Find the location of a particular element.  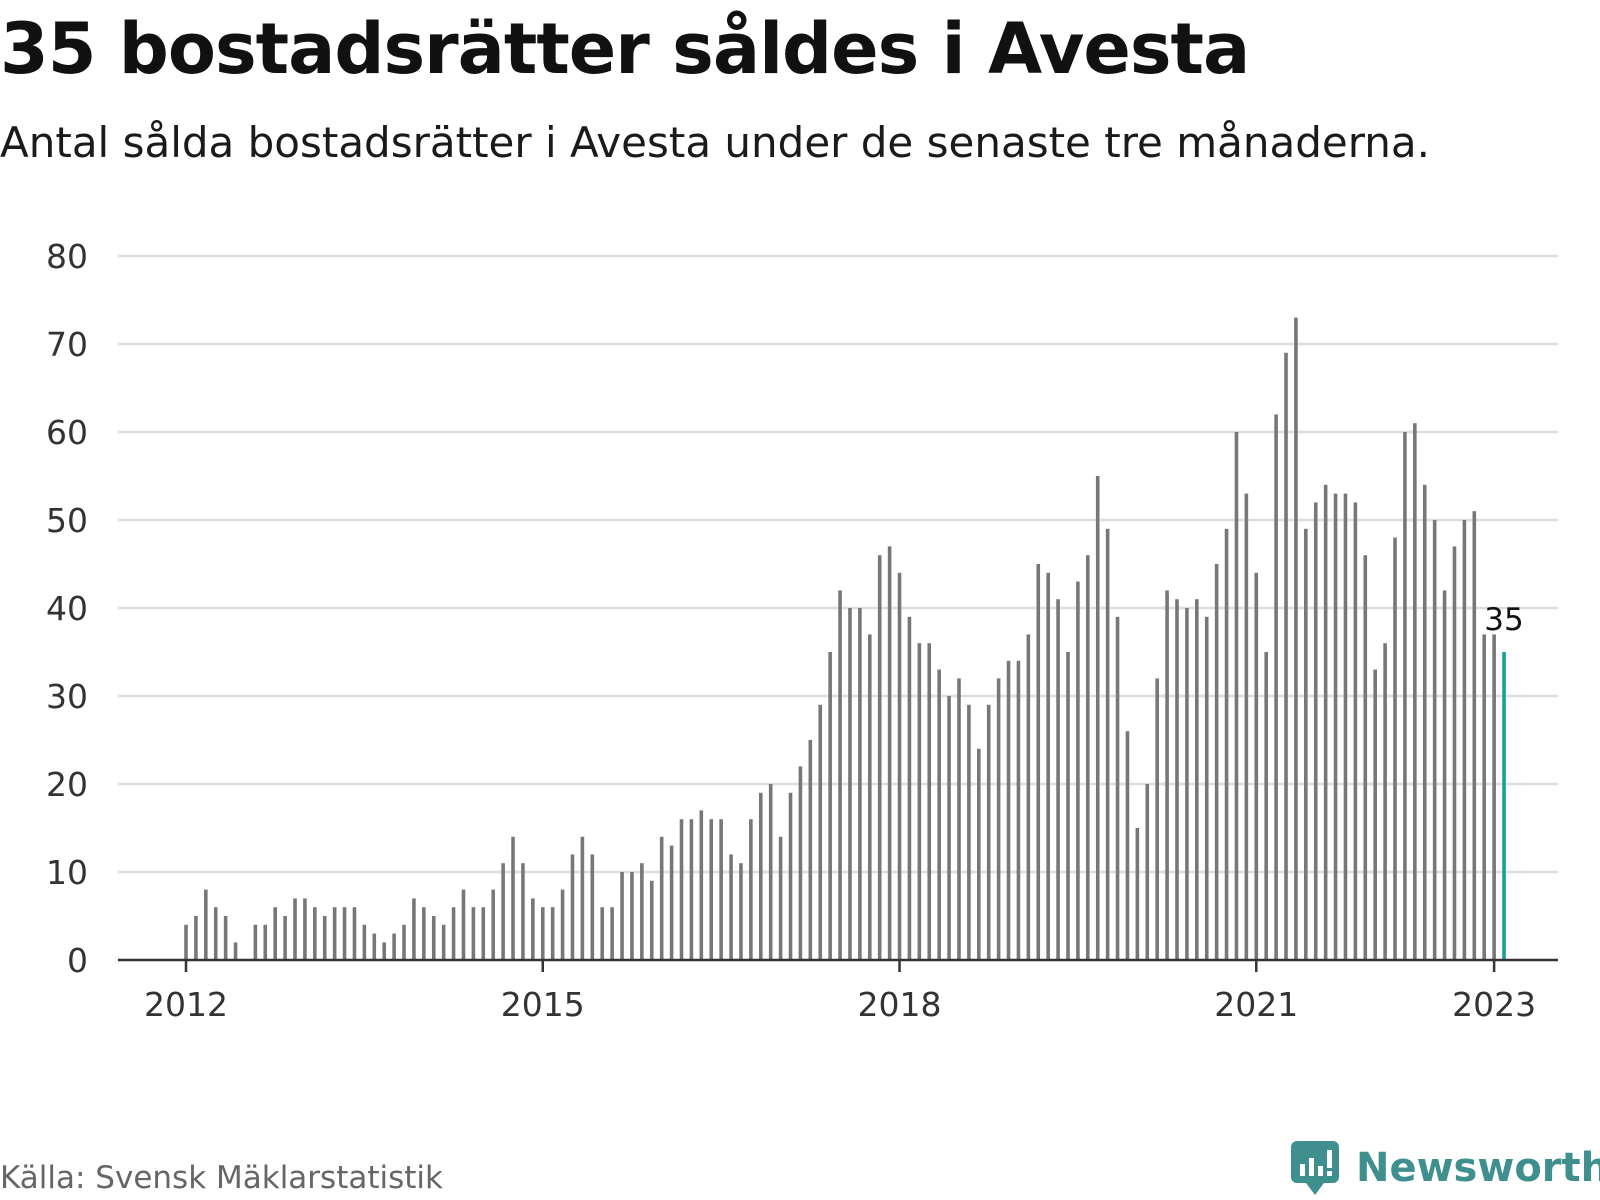

chart-title: 35 bostadsrätter såldes i Avesta is located at coordinates (625, 49).